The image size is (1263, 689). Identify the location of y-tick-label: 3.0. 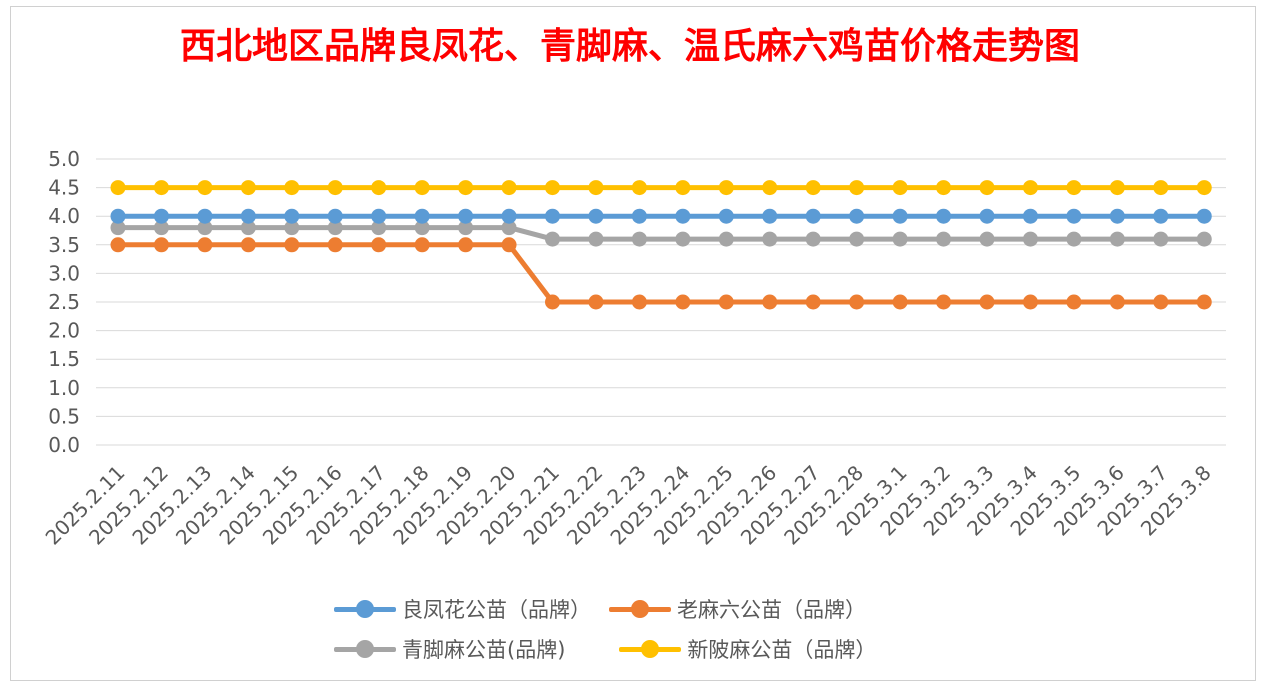
(64, 273).